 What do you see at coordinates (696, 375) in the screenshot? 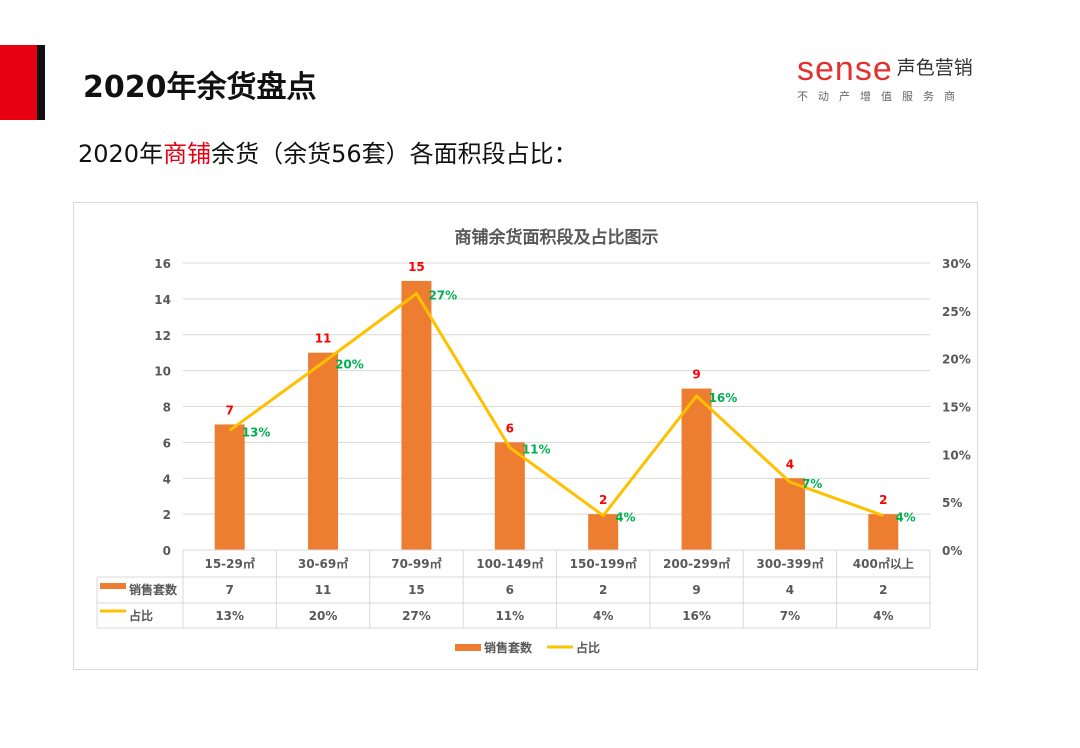
I see `bar-data-label: 9` at bounding box center [696, 375].